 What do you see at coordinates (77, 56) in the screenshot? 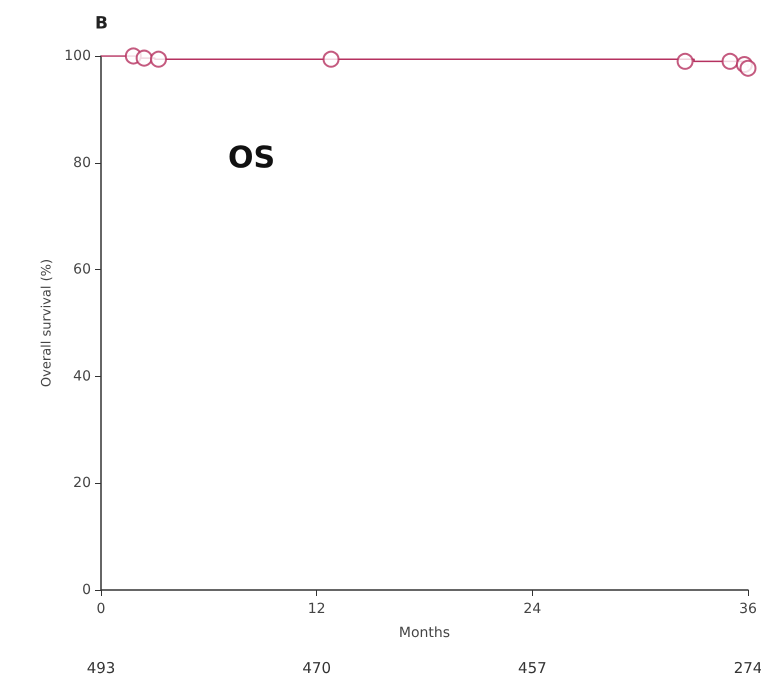
I see `y-tick-label: 100` at bounding box center [77, 56].